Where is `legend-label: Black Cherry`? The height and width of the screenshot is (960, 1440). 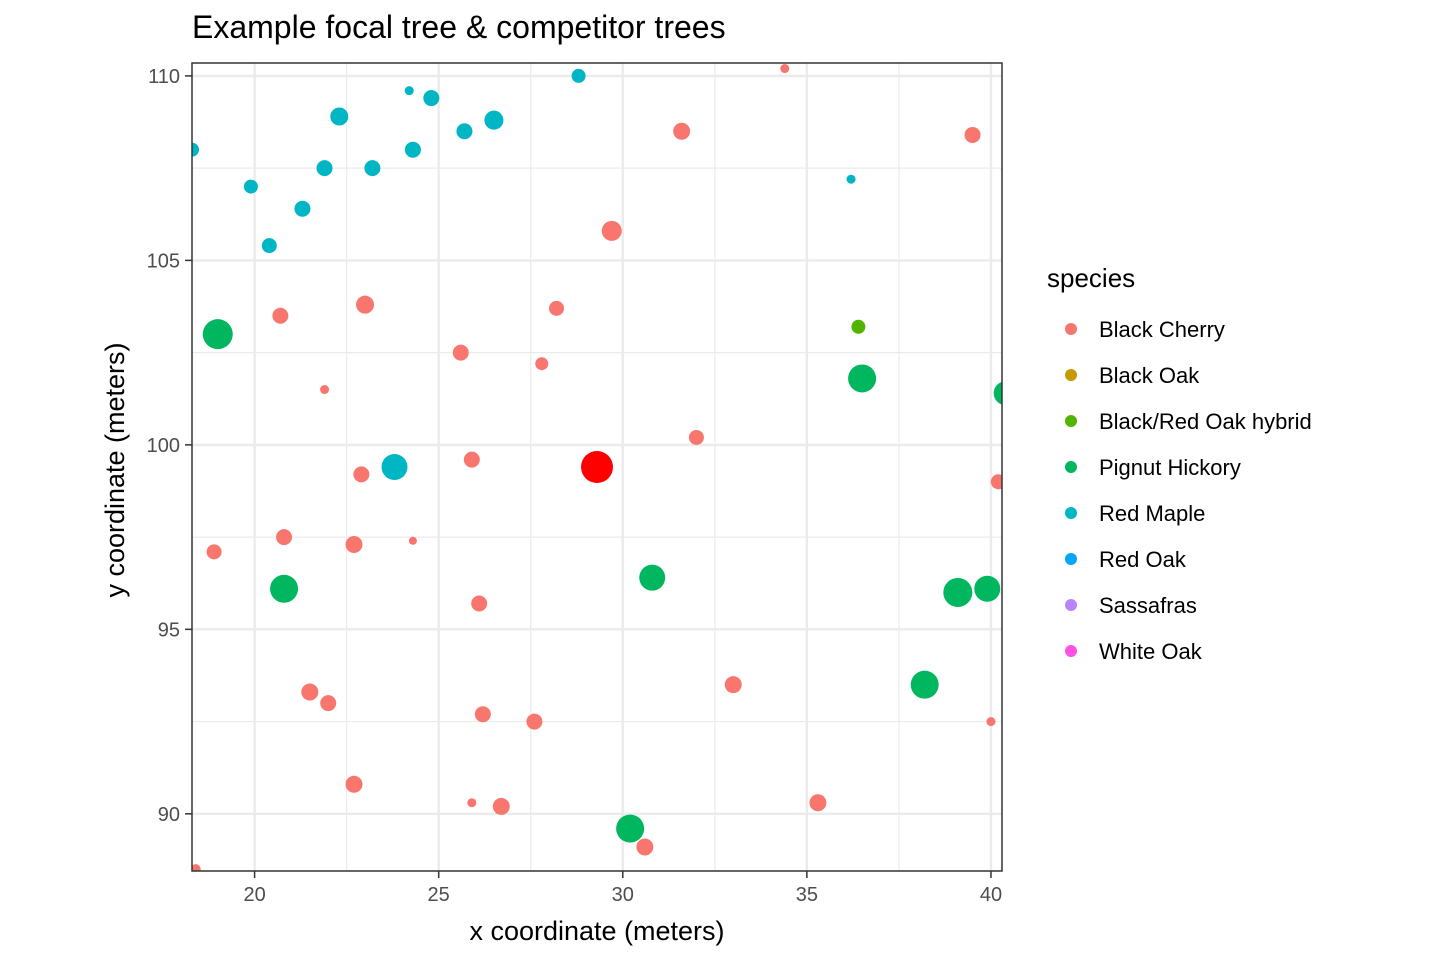
legend-label: Black Cherry is located at coordinates (1162, 329).